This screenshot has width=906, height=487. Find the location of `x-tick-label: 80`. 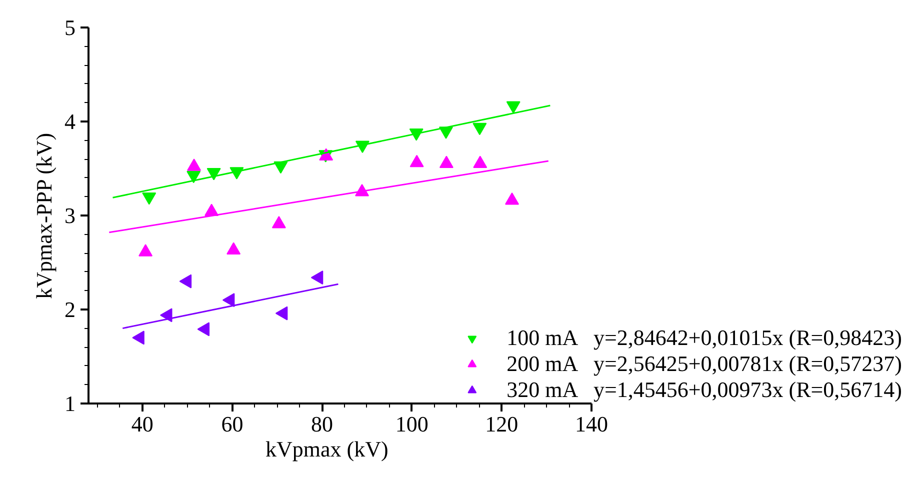

x-tick-label: 80 is located at coordinates (322, 424).